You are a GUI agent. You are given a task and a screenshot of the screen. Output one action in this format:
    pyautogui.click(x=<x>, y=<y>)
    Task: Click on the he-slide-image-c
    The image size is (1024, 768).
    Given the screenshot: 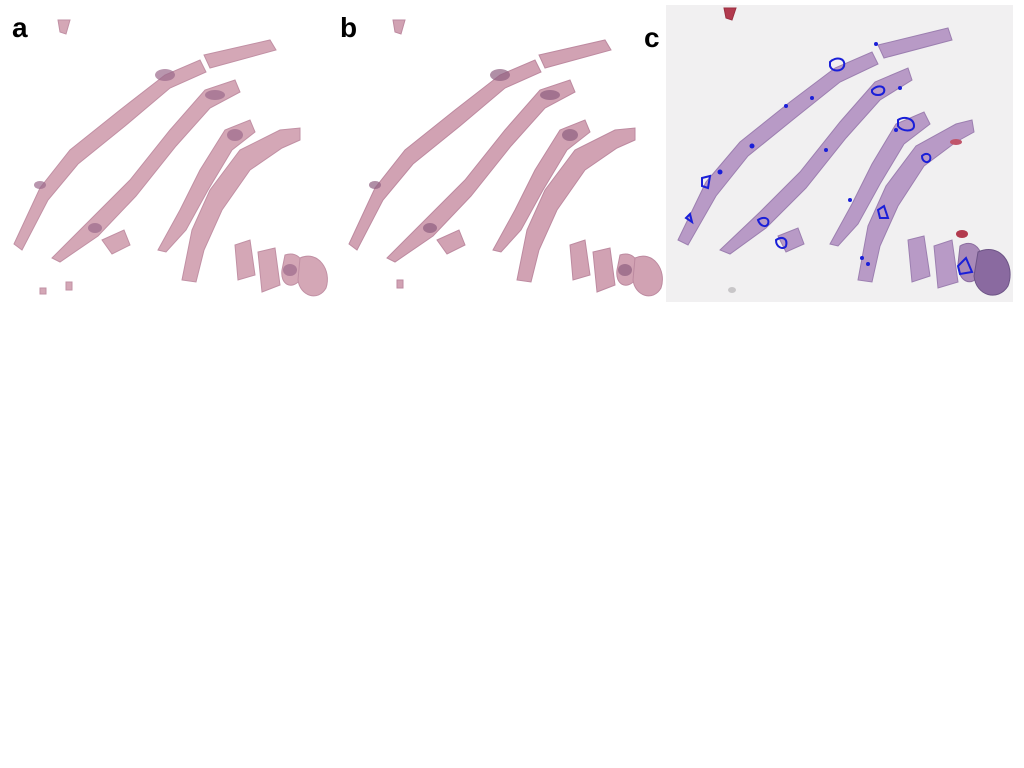 What is the action you would take?
    pyautogui.click(x=839, y=153)
    